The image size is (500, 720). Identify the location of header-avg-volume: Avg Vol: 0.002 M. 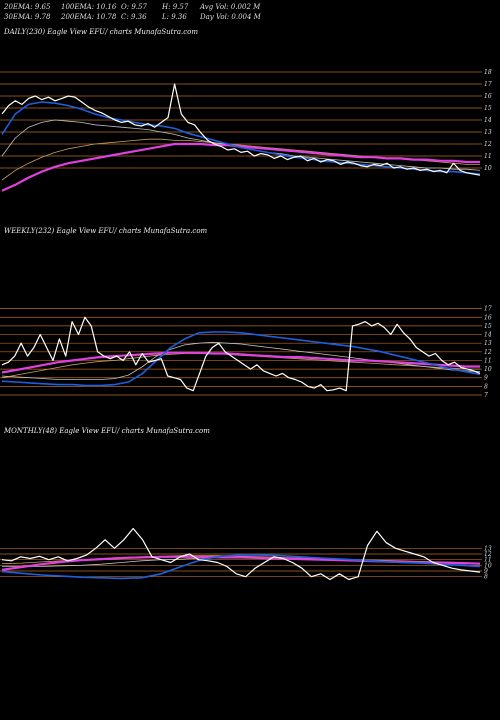
(230, 7).